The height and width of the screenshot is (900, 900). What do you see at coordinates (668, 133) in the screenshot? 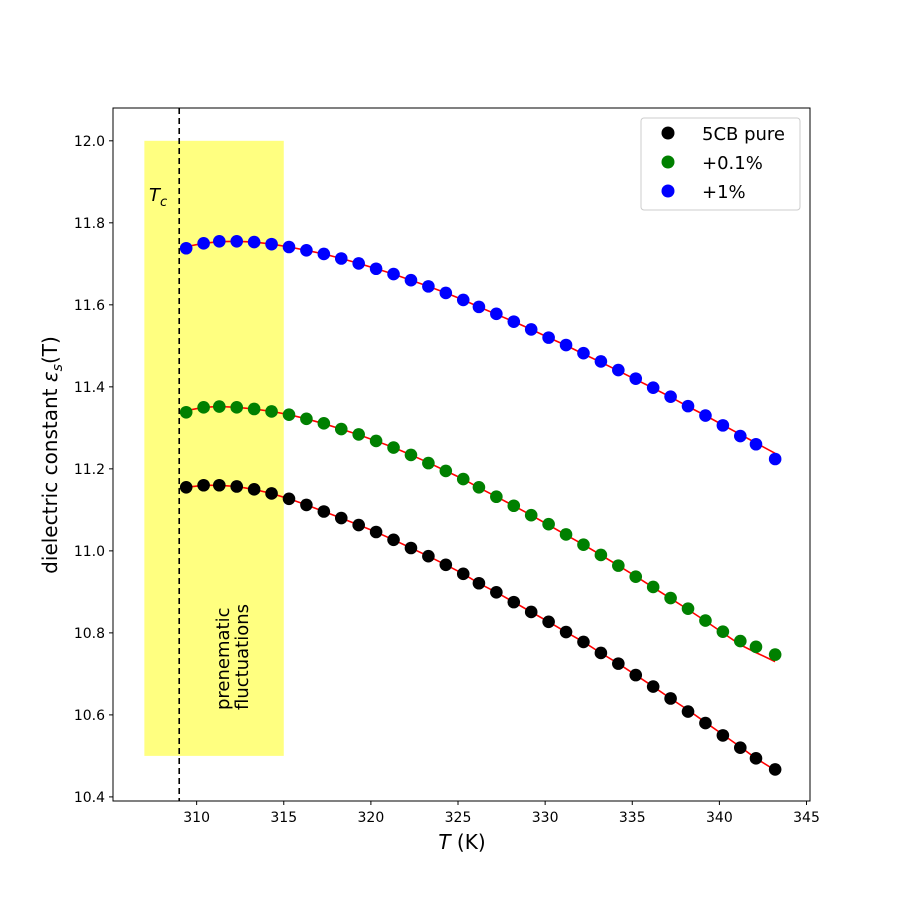
I see `legend-marker-5cb-pure` at bounding box center [668, 133].